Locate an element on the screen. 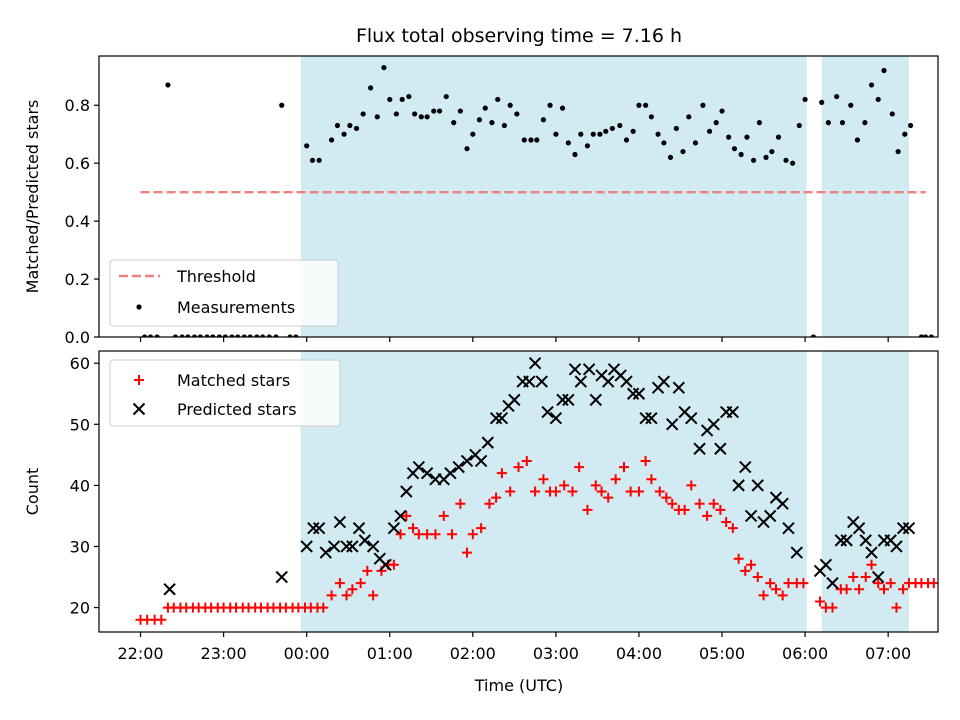  y-tick-label: 0.6 is located at coordinates (77, 163).